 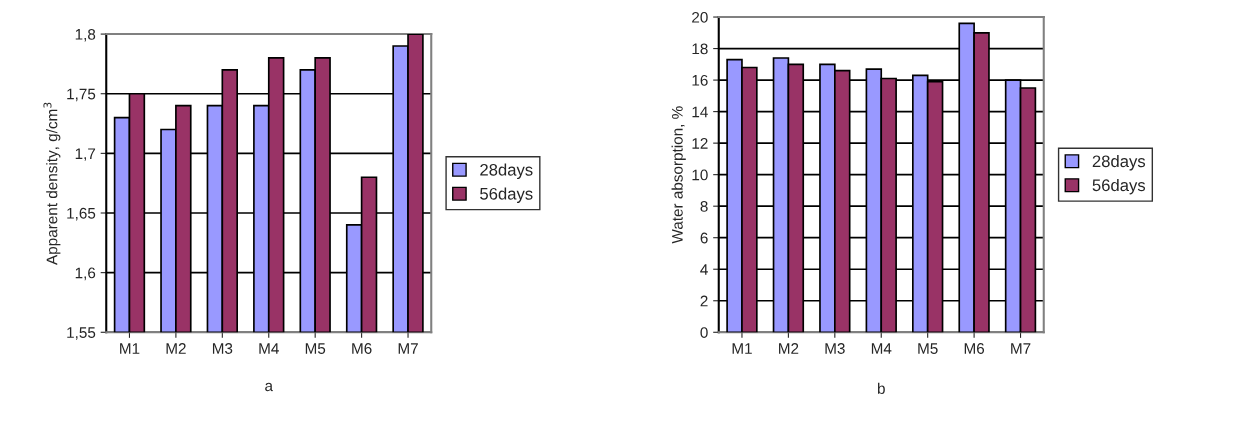 I want to click on y-axis-title: Water absorption, %, so click(x=678, y=175).